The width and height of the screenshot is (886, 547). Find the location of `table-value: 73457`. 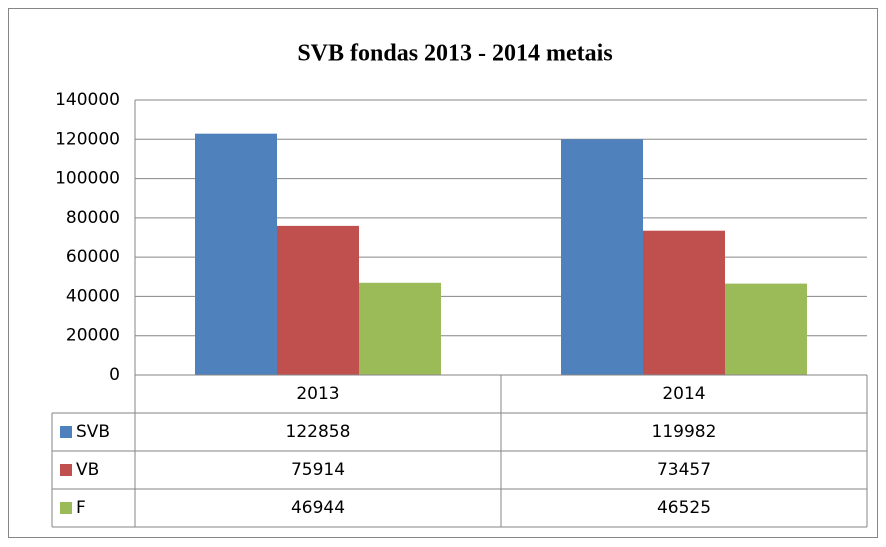

table-value: 73457 is located at coordinates (684, 470).